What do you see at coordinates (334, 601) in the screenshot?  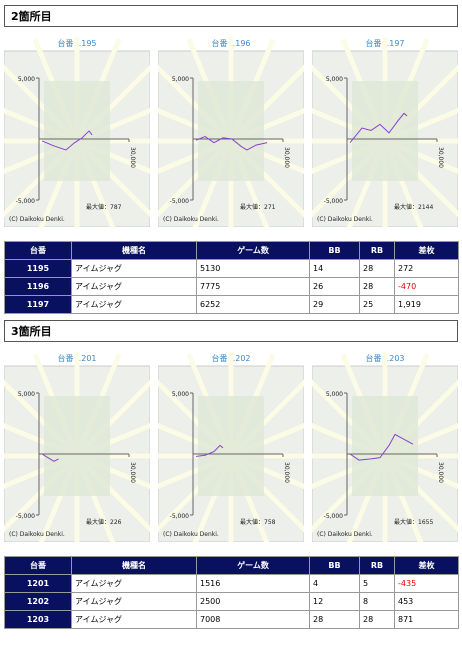 I see `cell: 12` at bounding box center [334, 601].